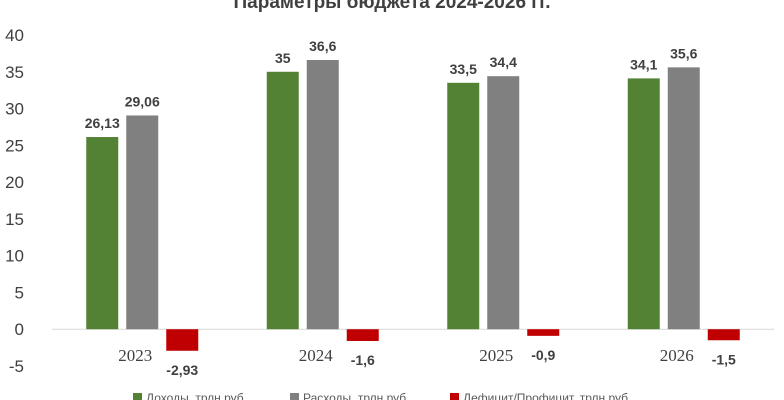 Image resolution: width=784 pixels, height=400 pixels. Describe the element at coordinates (135, 355) in the screenshot. I see `category-label: 2023` at that location.